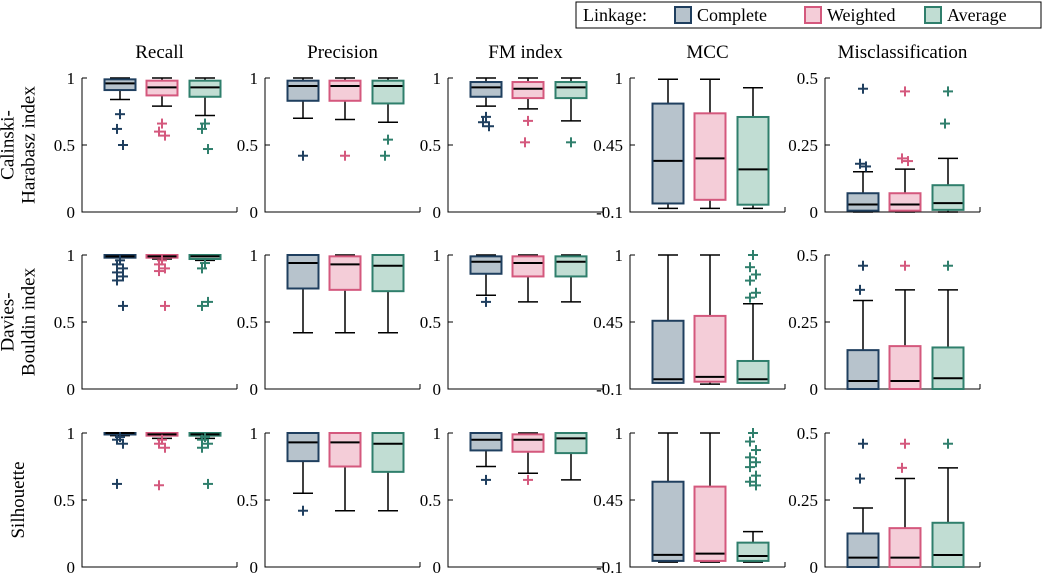 The image size is (1042, 575). Describe the element at coordinates (689, 145) in the screenshot. I see `panel-r0-c3: -0.1 0.45 1` at that location.